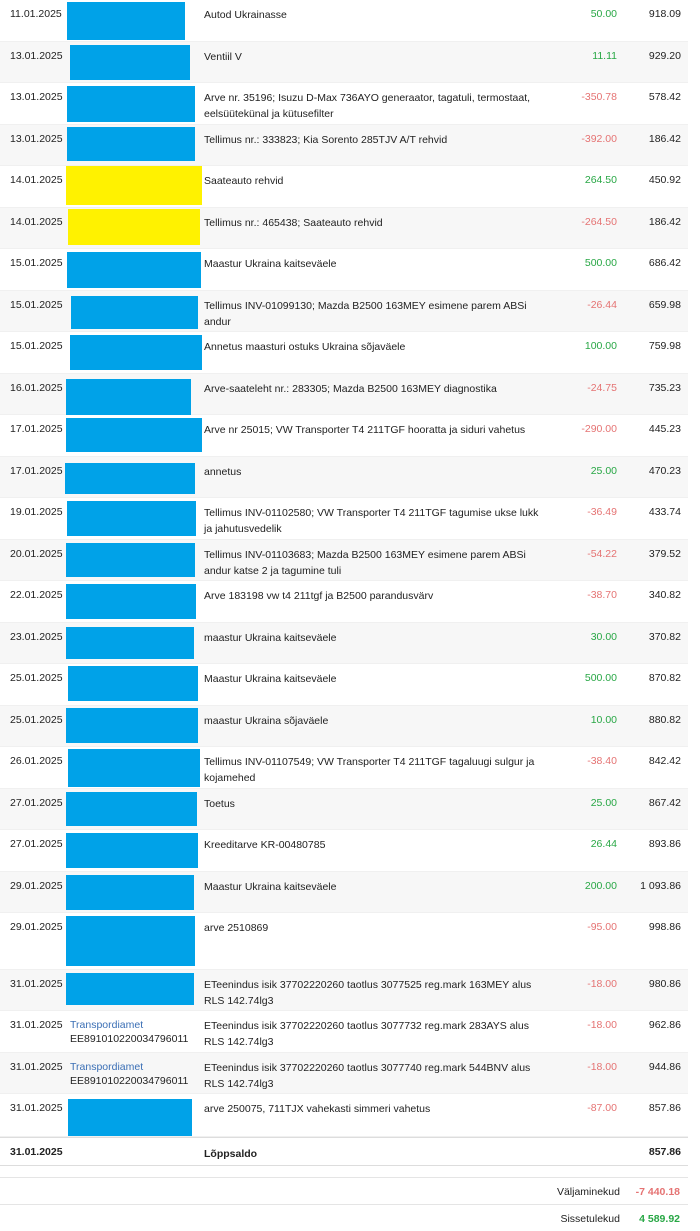  What do you see at coordinates (344, 1151) in the screenshot?
I see `closing-balance-row: 31.01.2025 Lõppsaldo 857.86` at bounding box center [344, 1151].